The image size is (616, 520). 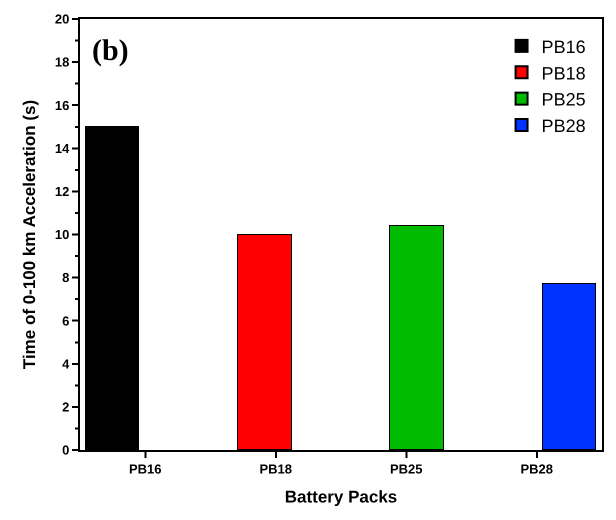 I want to click on y-tick-label: 20, so click(x=62, y=19).